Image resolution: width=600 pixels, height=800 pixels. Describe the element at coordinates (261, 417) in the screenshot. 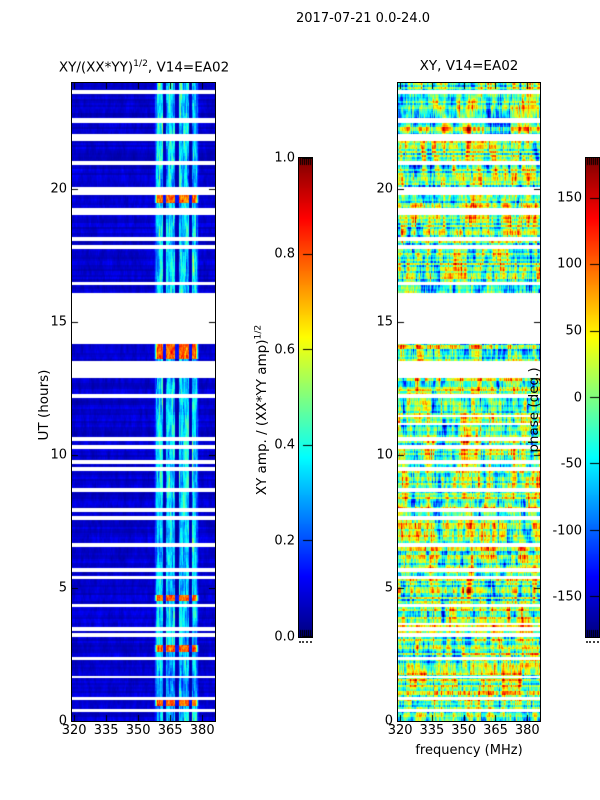

I see `amplitude-colorbar-label-text: XY amp. / (XX*YY amp)` at that location.